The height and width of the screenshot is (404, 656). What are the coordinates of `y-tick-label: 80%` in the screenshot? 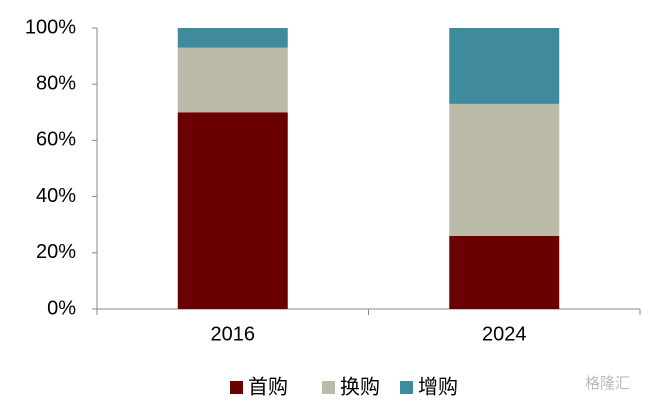 It's located at (56, 83).